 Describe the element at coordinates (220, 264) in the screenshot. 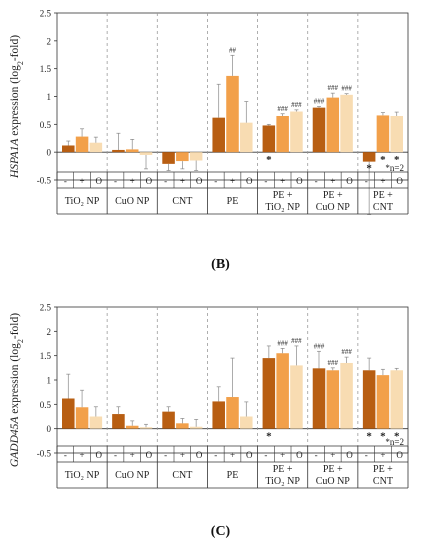

I see `panel-label: (B)` at that location.